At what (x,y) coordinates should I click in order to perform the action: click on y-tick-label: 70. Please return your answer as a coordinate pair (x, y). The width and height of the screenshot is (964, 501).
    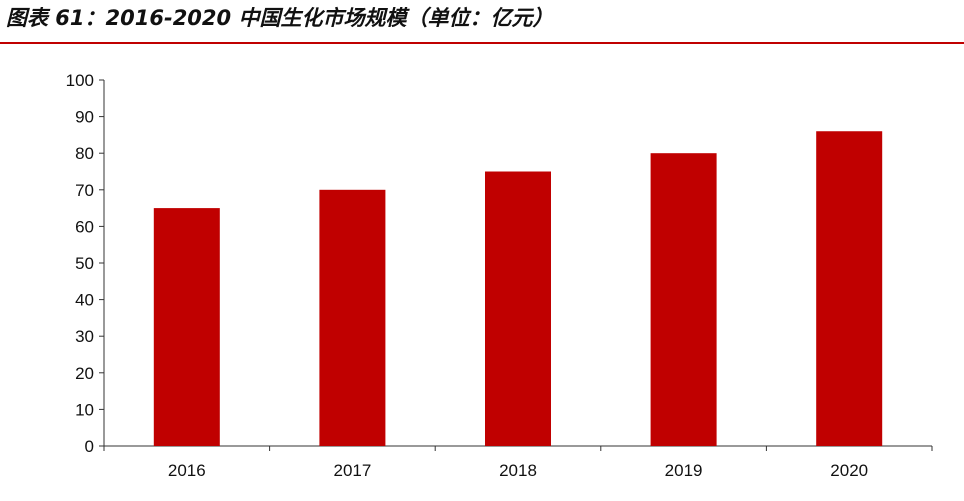
    Looking at the image, I should click on (84, 190).